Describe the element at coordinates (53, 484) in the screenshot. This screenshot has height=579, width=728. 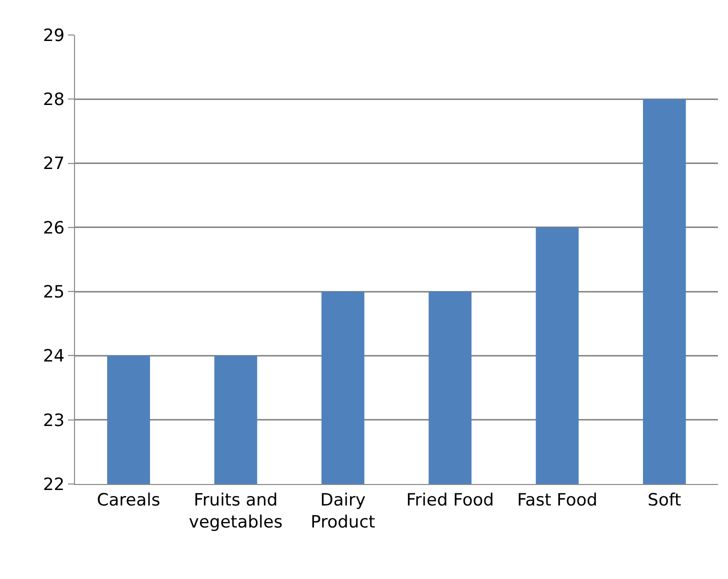
I see `y-tick-label: 22` at that location.